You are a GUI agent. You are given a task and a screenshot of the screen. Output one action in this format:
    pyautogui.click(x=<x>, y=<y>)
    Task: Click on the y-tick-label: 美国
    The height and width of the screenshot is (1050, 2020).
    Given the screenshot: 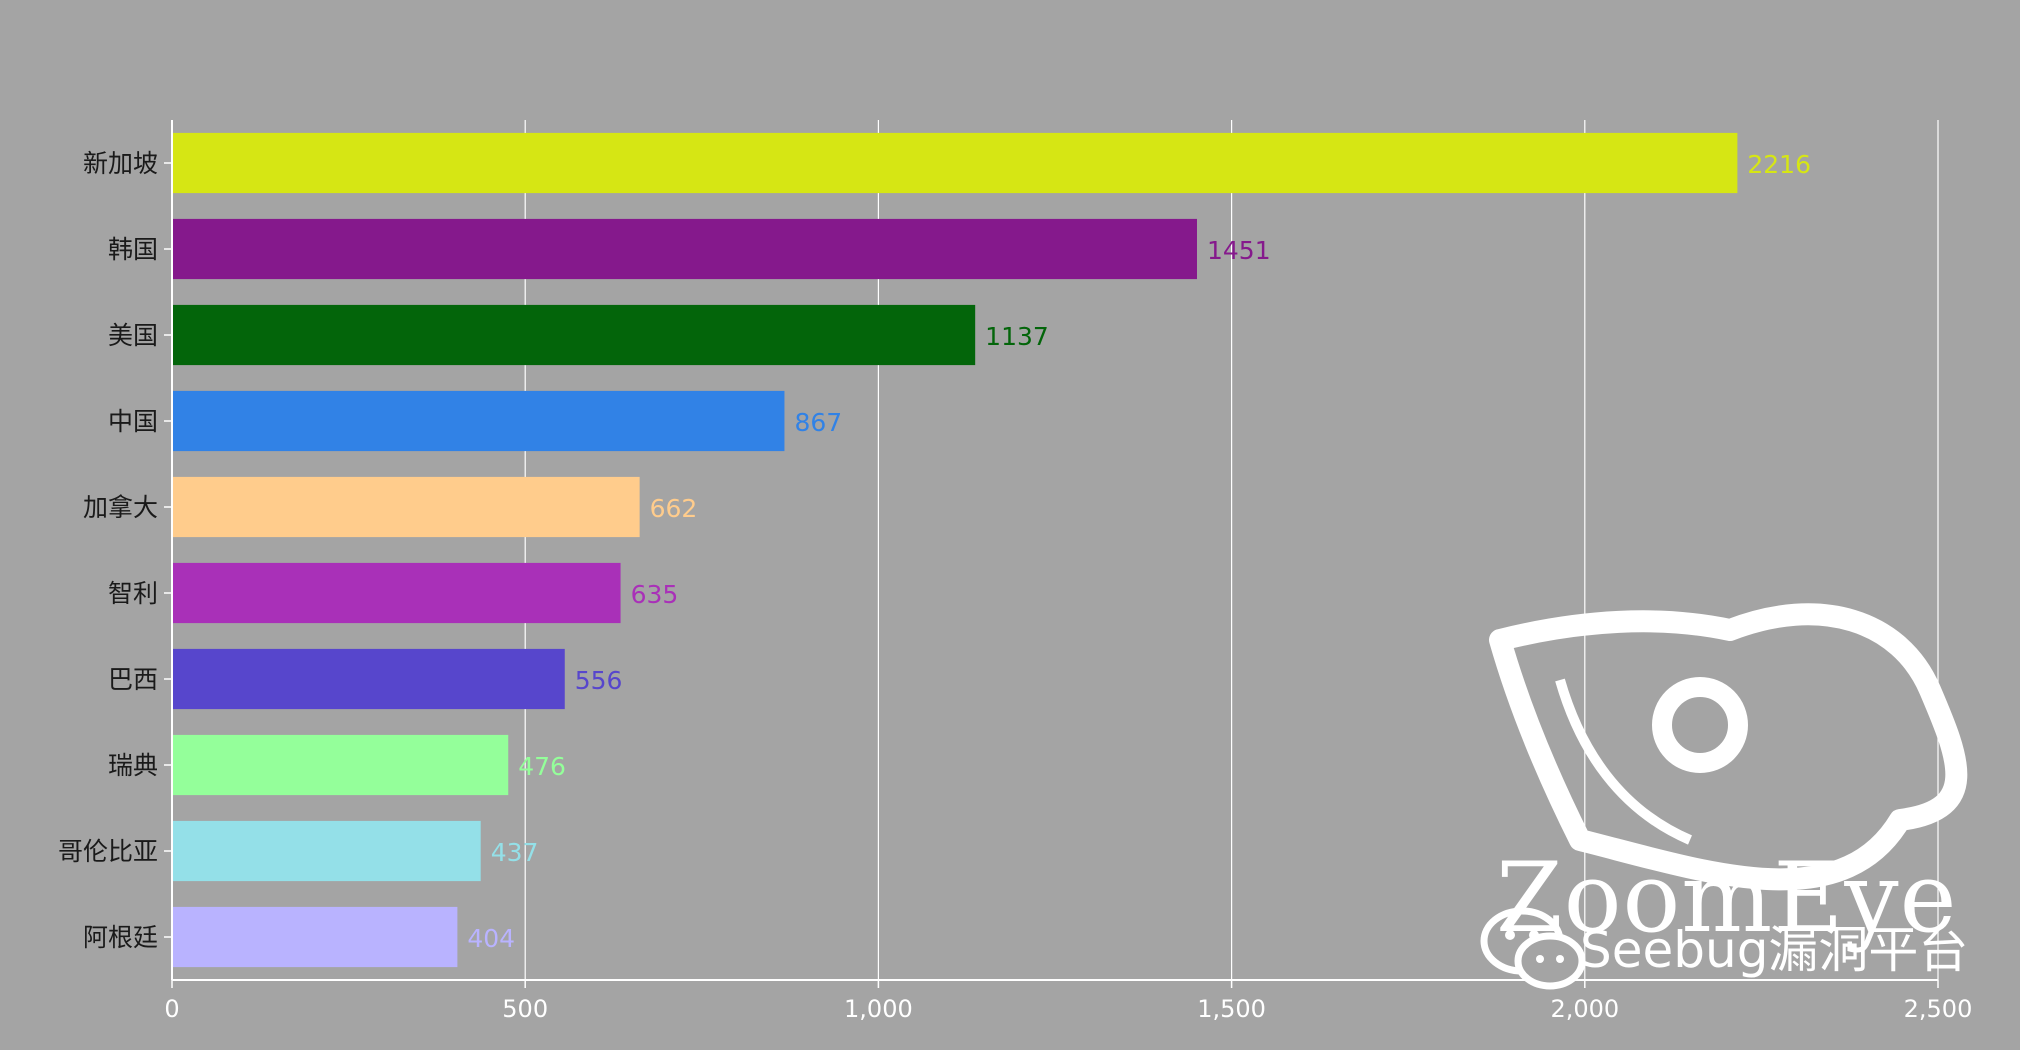 What is the action you would take?
    pyautogui.click(x=133, y=335)
    